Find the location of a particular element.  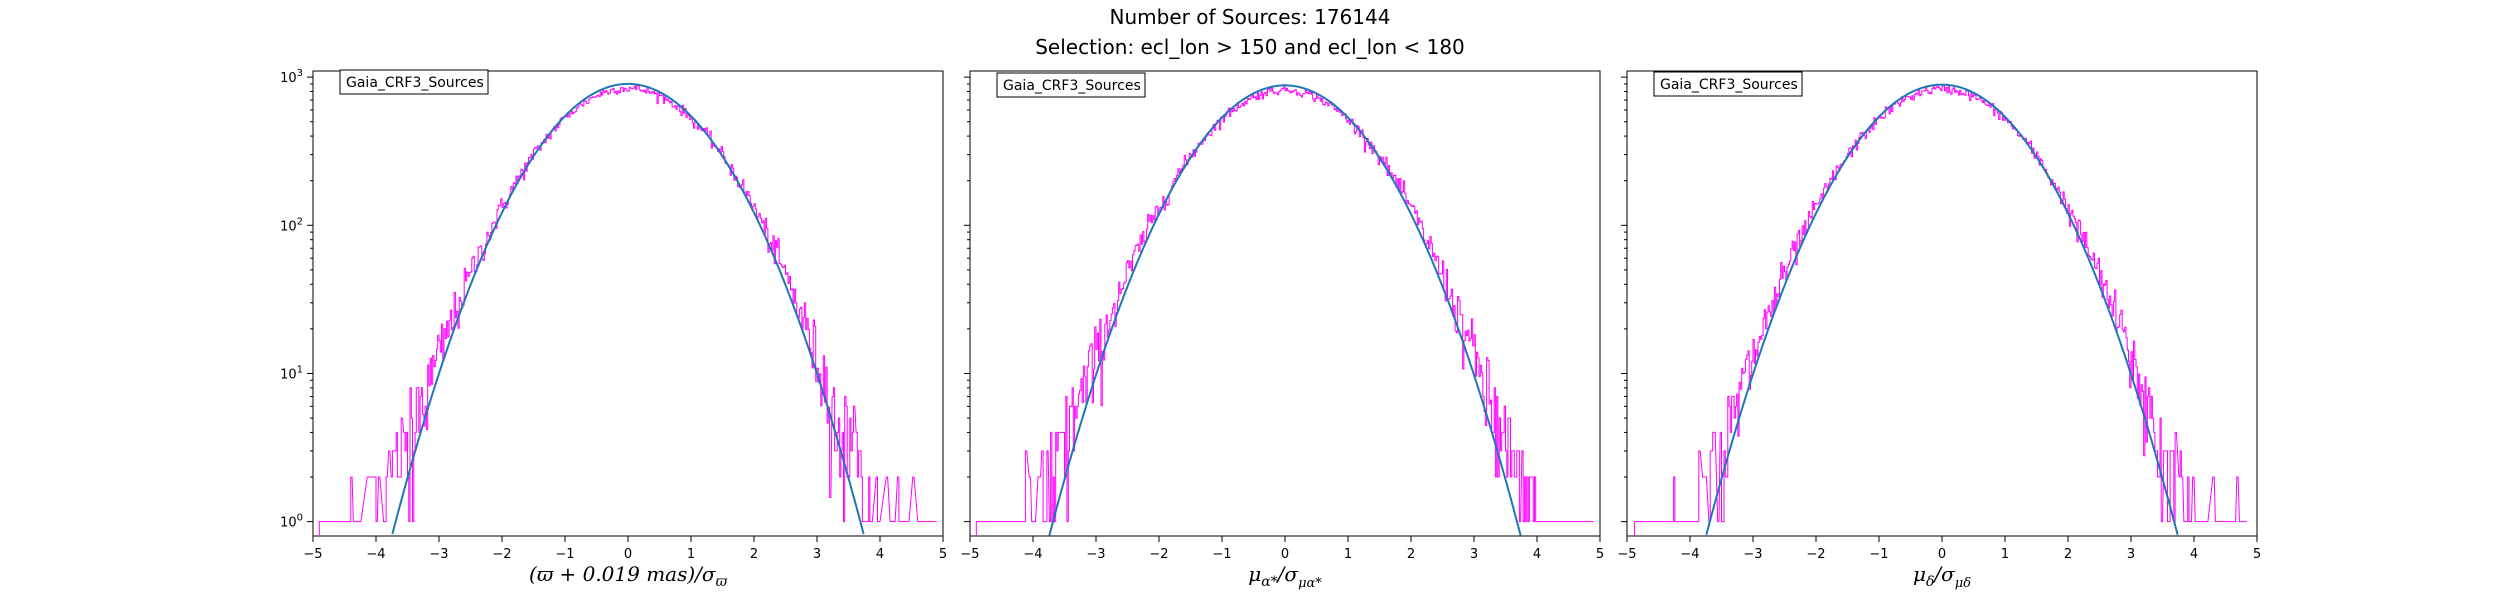

y-tick-label: 10³ is located at coordinates (291, 77).